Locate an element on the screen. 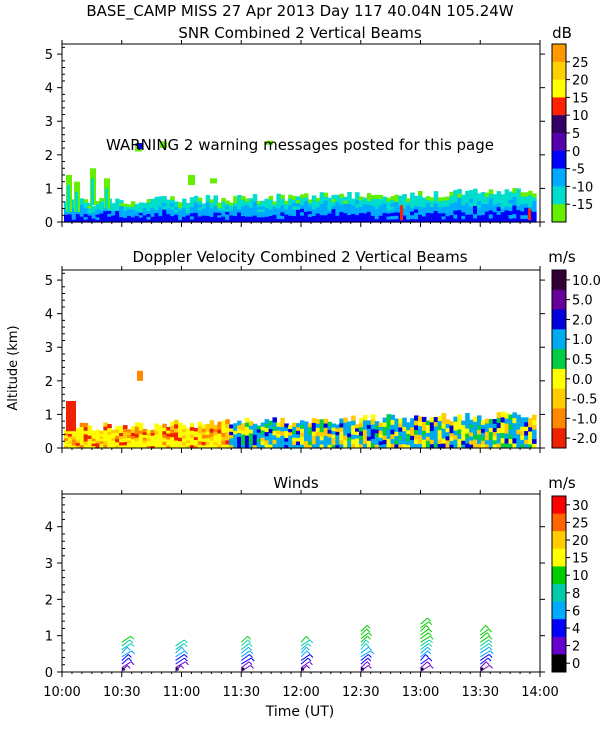 The width and height of the screenshot is (600, 750). doppler-units: m/s is located at coordinates (562, 257).